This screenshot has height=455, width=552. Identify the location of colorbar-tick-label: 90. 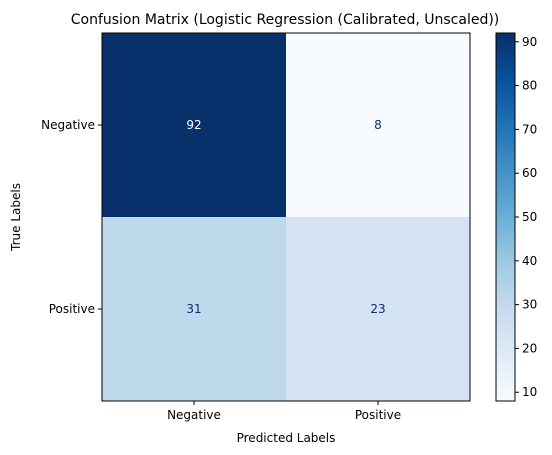
(529, 42).